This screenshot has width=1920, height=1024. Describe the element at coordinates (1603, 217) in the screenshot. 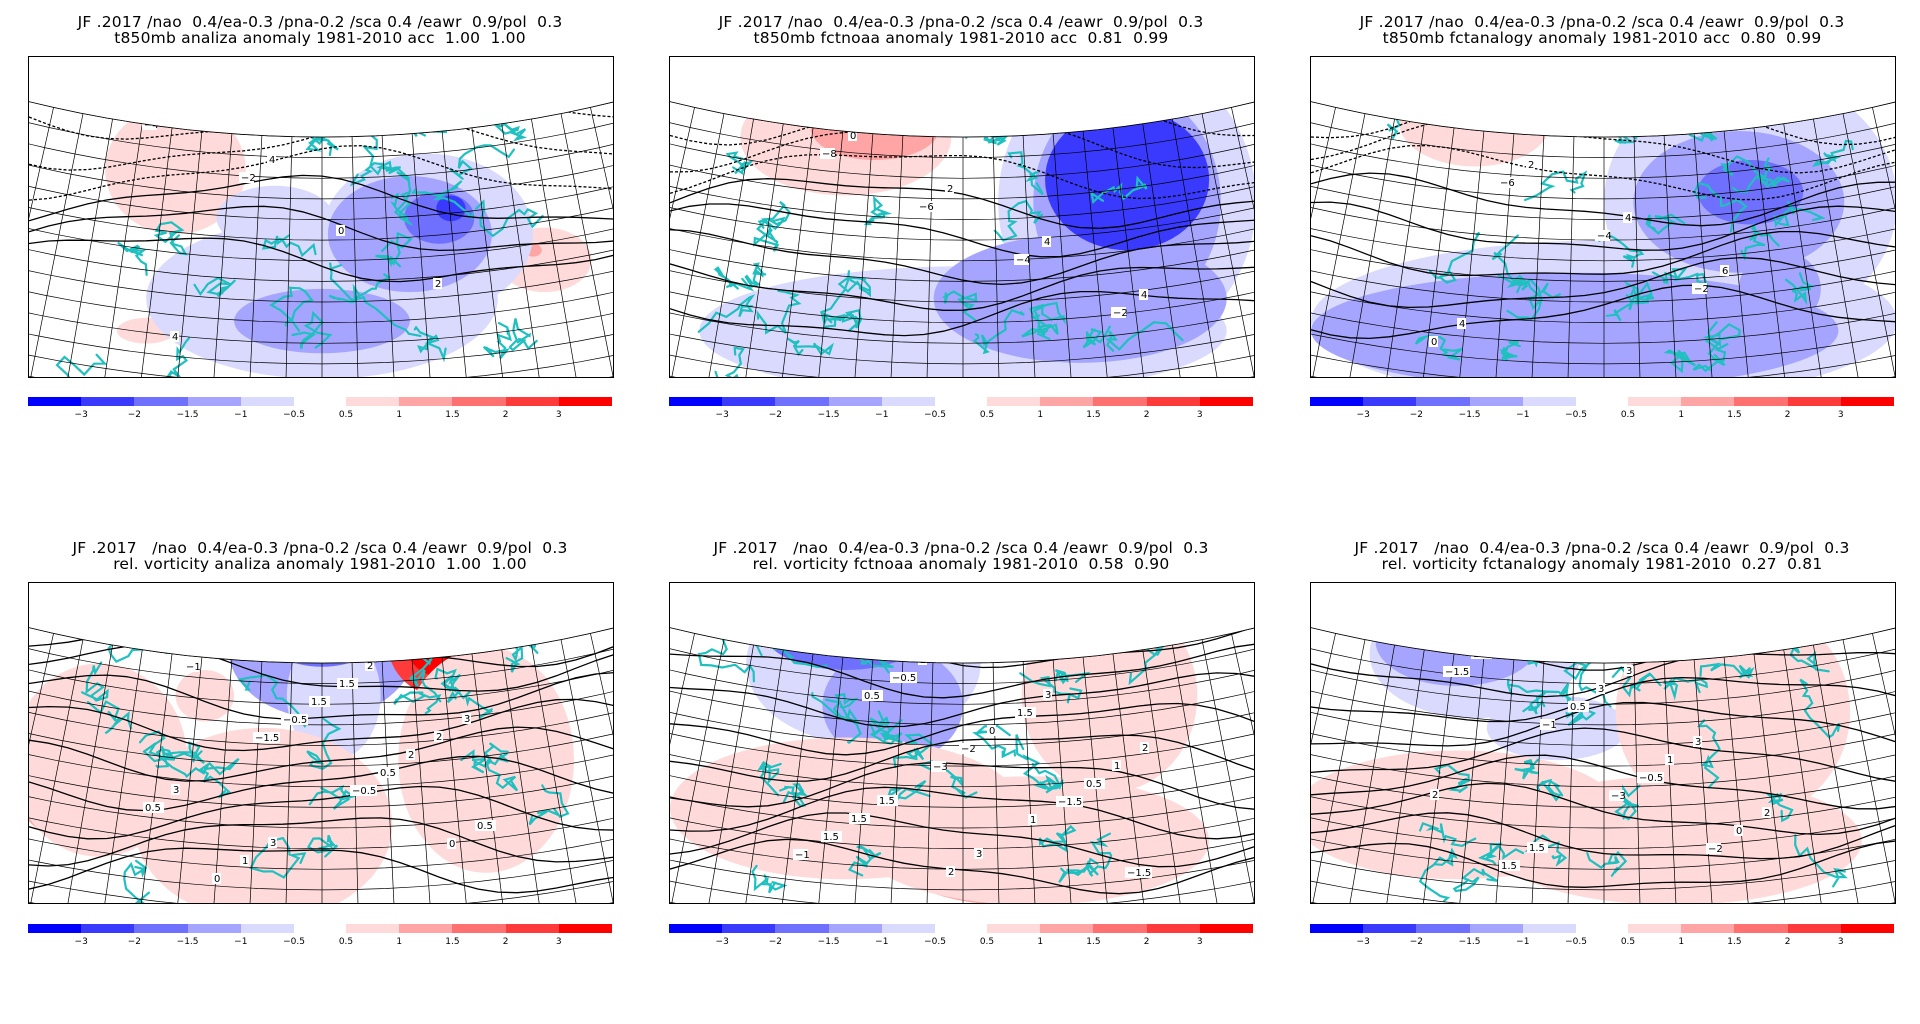

I see `map-fan-region: −6 −4 −2 0 2 4 6 4` at that location.